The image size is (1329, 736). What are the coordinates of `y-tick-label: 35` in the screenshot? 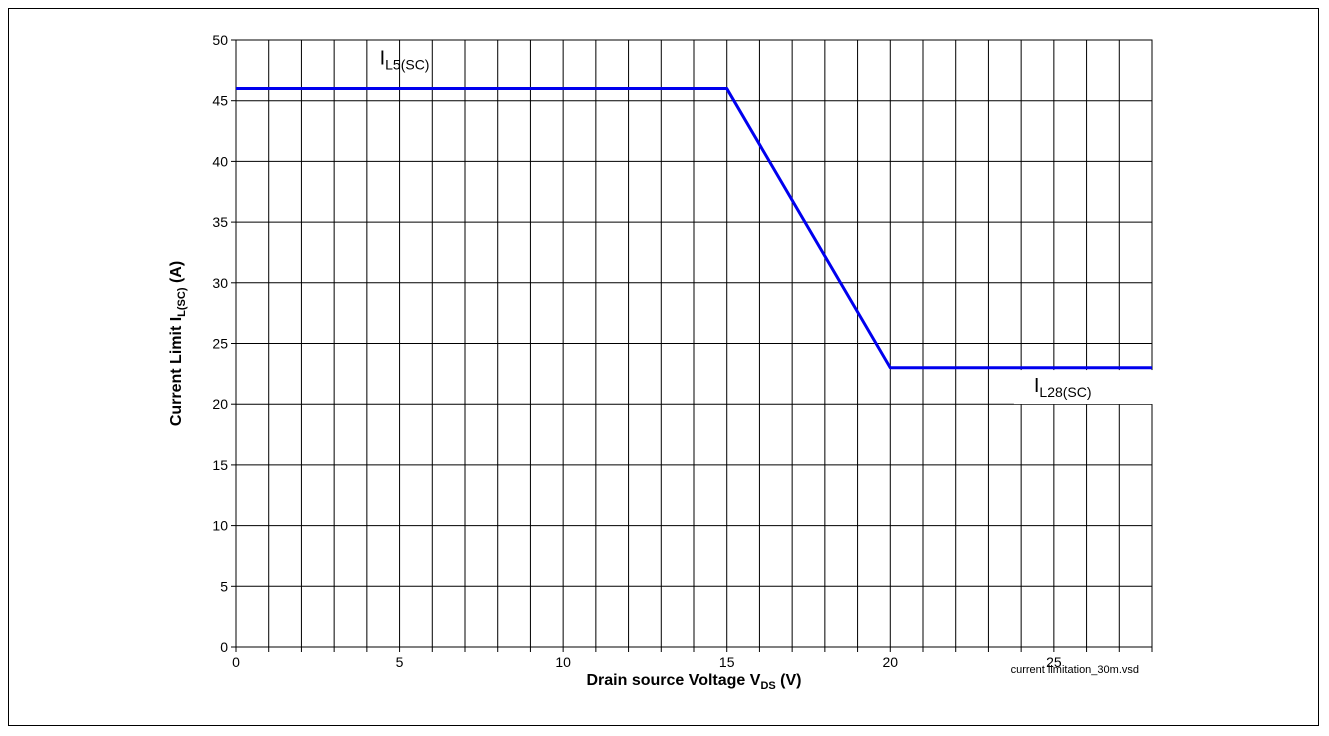 It's located at (220, 222).